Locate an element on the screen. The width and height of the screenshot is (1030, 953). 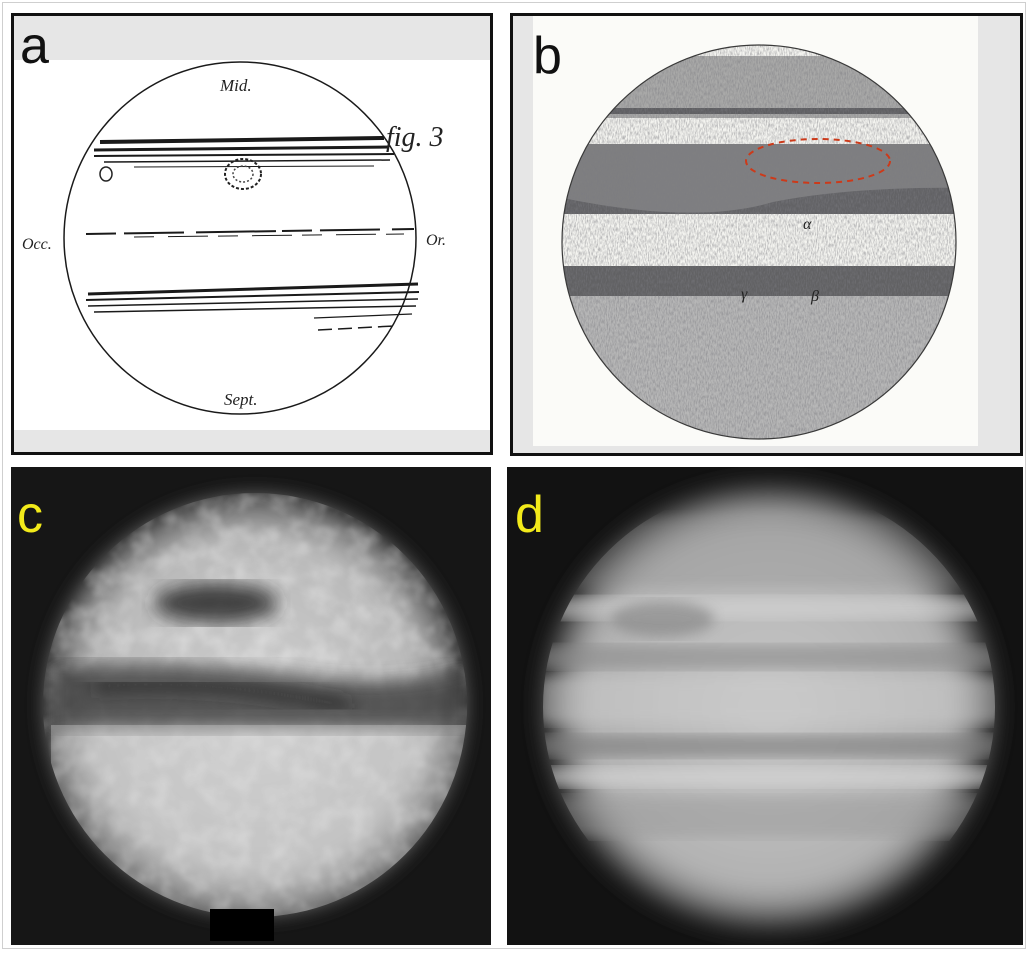
label-sept: Sept. is located at coordinates (241, 399).